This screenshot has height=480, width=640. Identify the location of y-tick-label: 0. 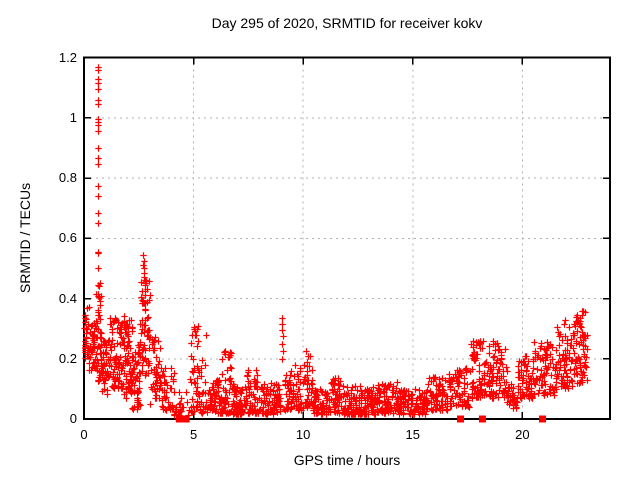
(73, 418).